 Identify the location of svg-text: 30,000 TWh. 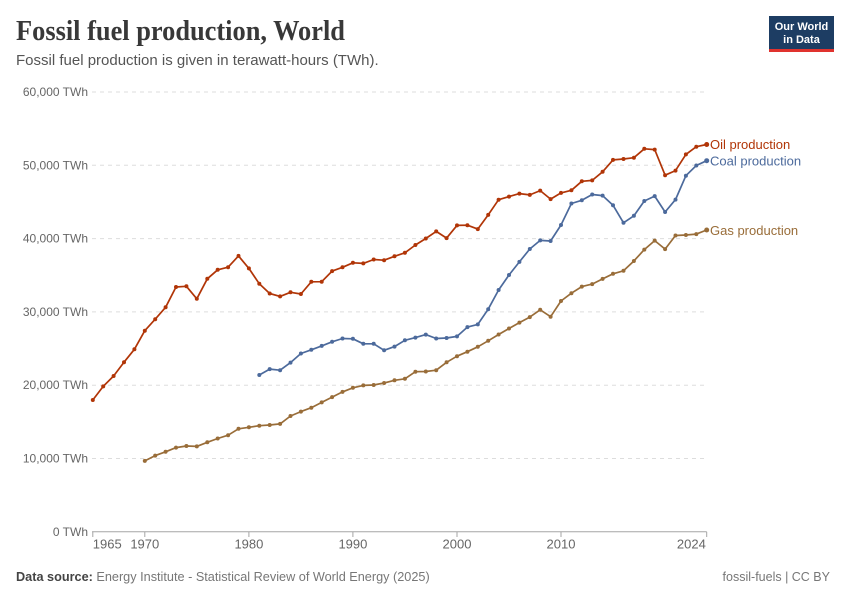
(55, 312).